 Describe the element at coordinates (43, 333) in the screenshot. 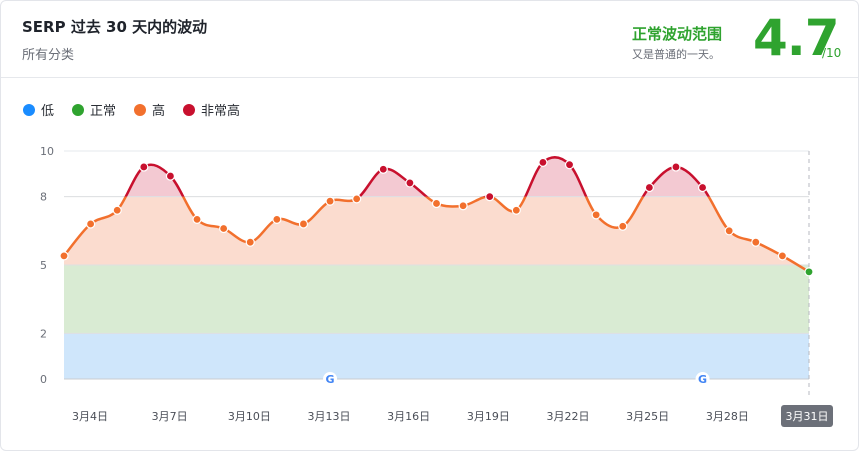

I see `y-tick-label-2: 2` at that location.